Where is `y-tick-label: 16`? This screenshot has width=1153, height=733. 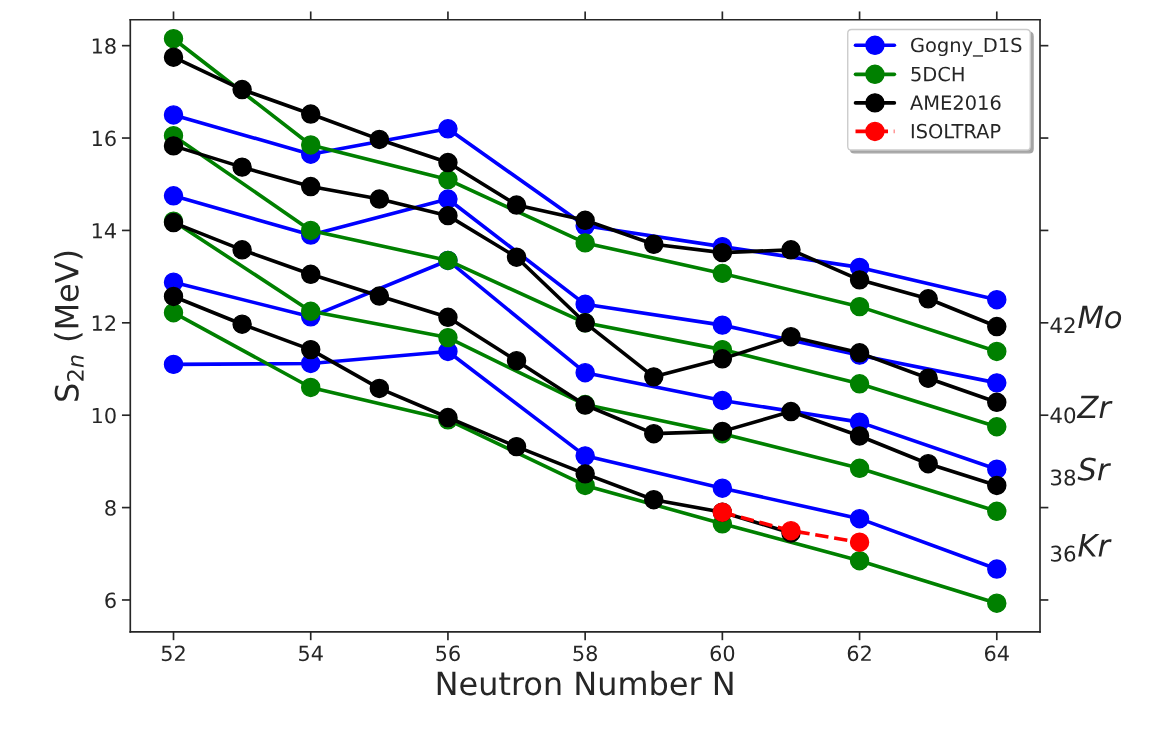
y-tick-label: 16 is located at coordinates (104, 138).